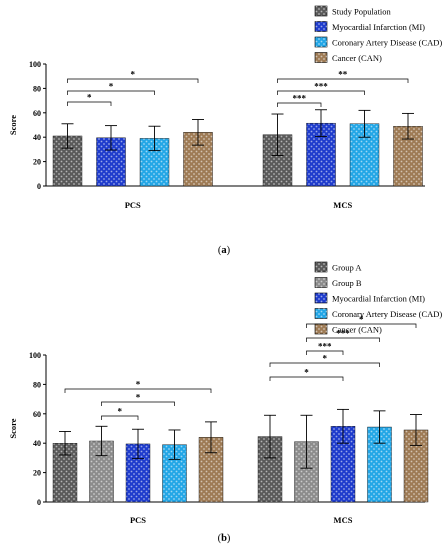 The width and height of the screenshot is (448, 555). Describe the element at coordinates (343, 75) in the screenshot. I see `significance-label: **` at that location.